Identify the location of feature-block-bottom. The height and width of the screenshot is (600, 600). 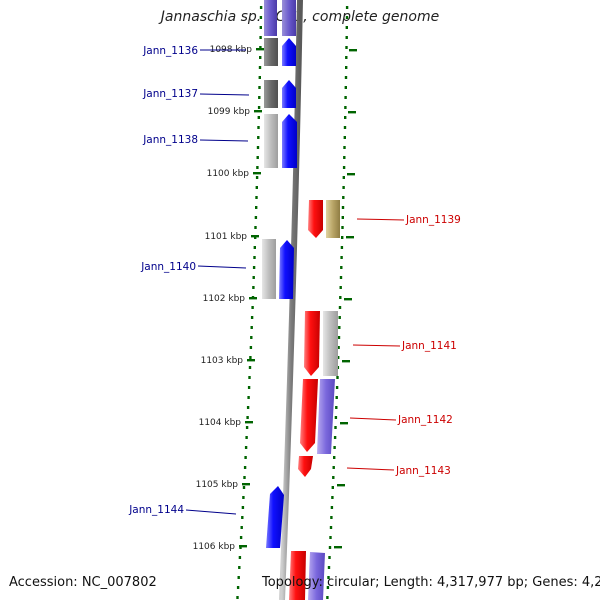
(316, 576).